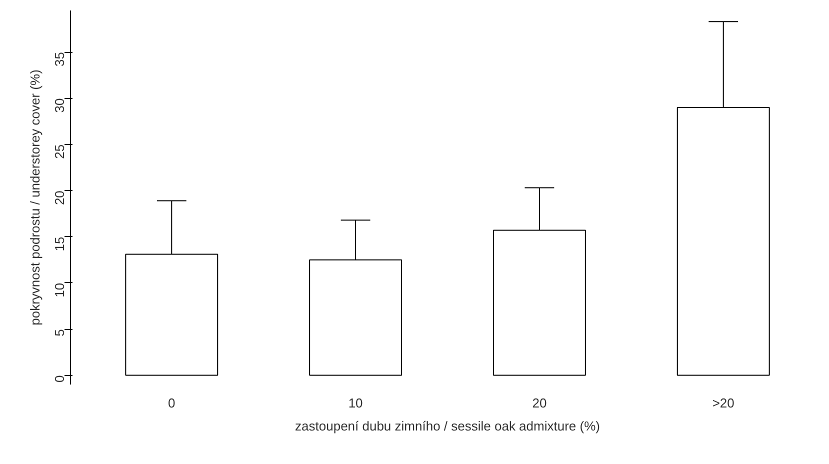  What do you see at coordinates (59, 332) in the screenshot?
I see `y-tick-label: 5` at bounding box center [59, 332].